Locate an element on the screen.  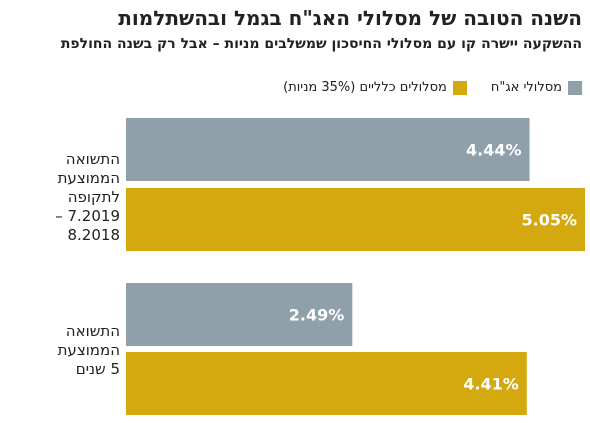
legend-swatch-general is located at coordinates (459, 87).